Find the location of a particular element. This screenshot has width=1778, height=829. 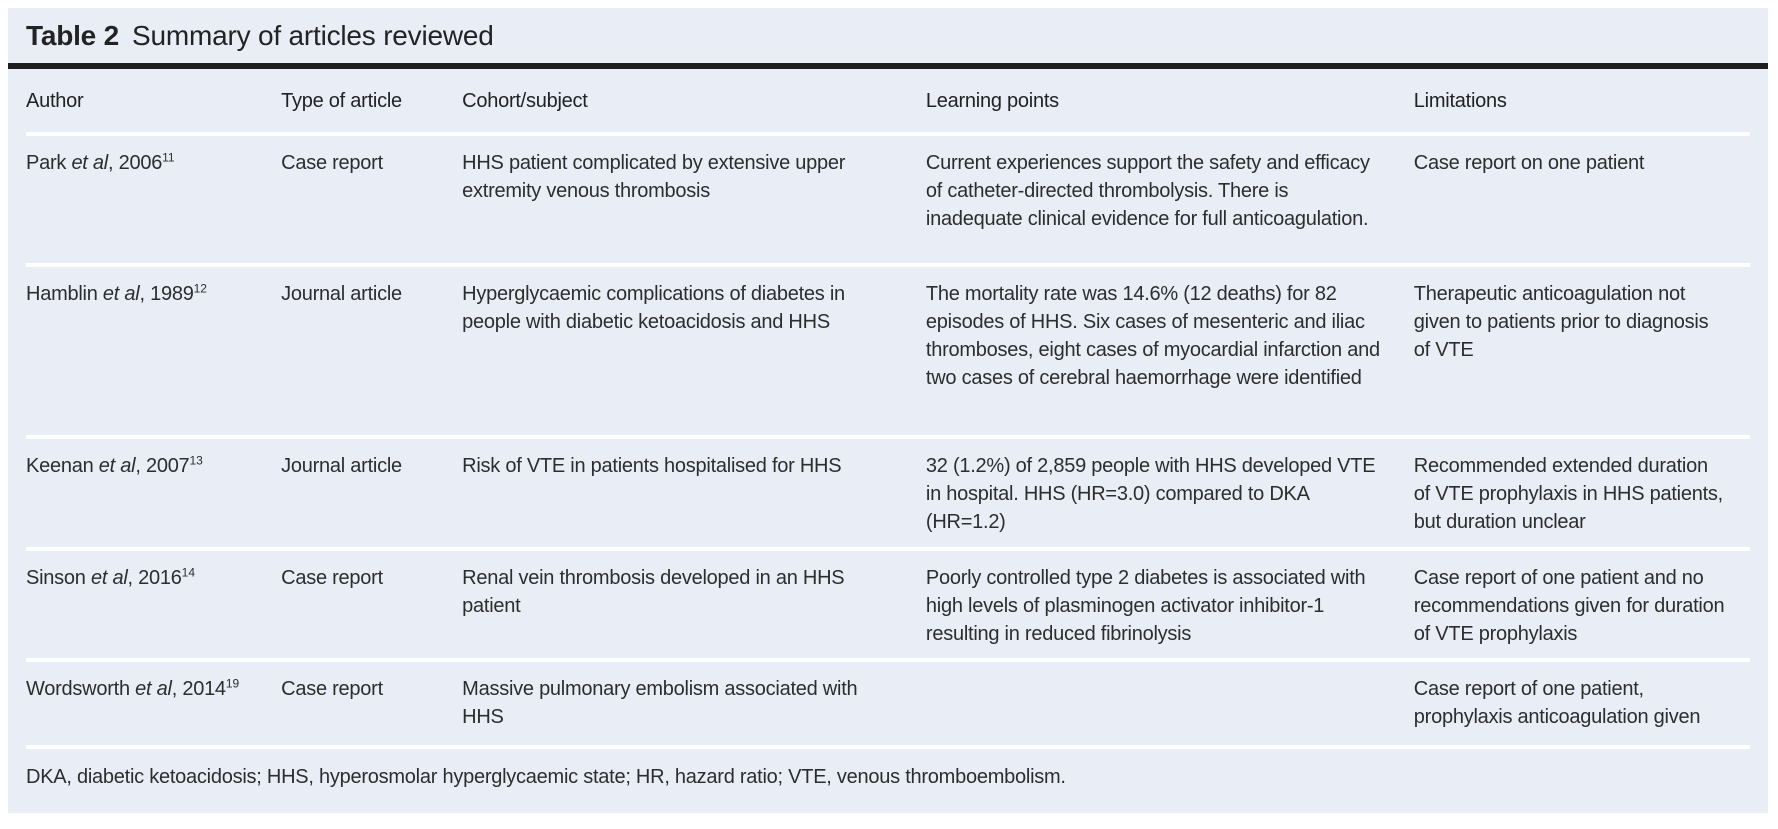

cell-learning is located at coordinates (1170, 703).